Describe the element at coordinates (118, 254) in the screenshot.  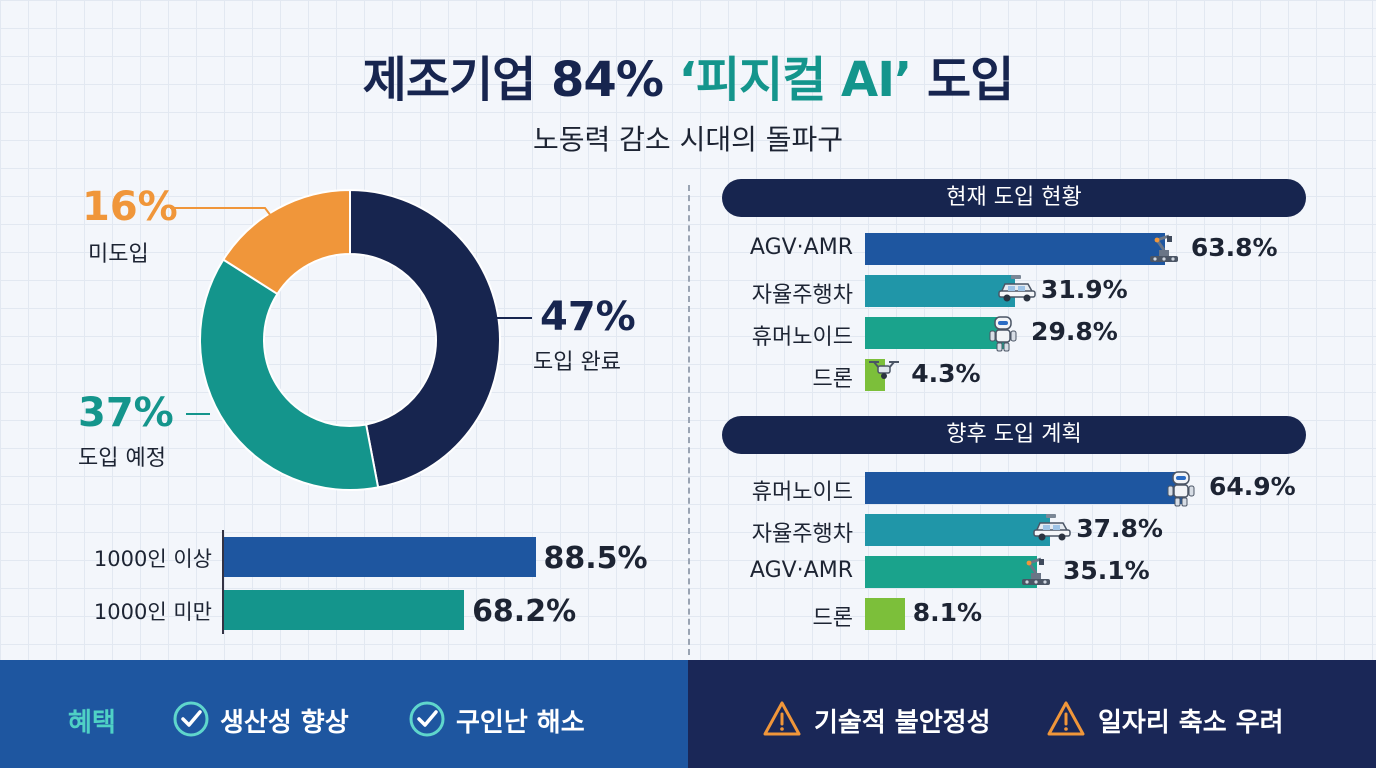
I see `slice-label-not-adopted: 미도입` at that location.